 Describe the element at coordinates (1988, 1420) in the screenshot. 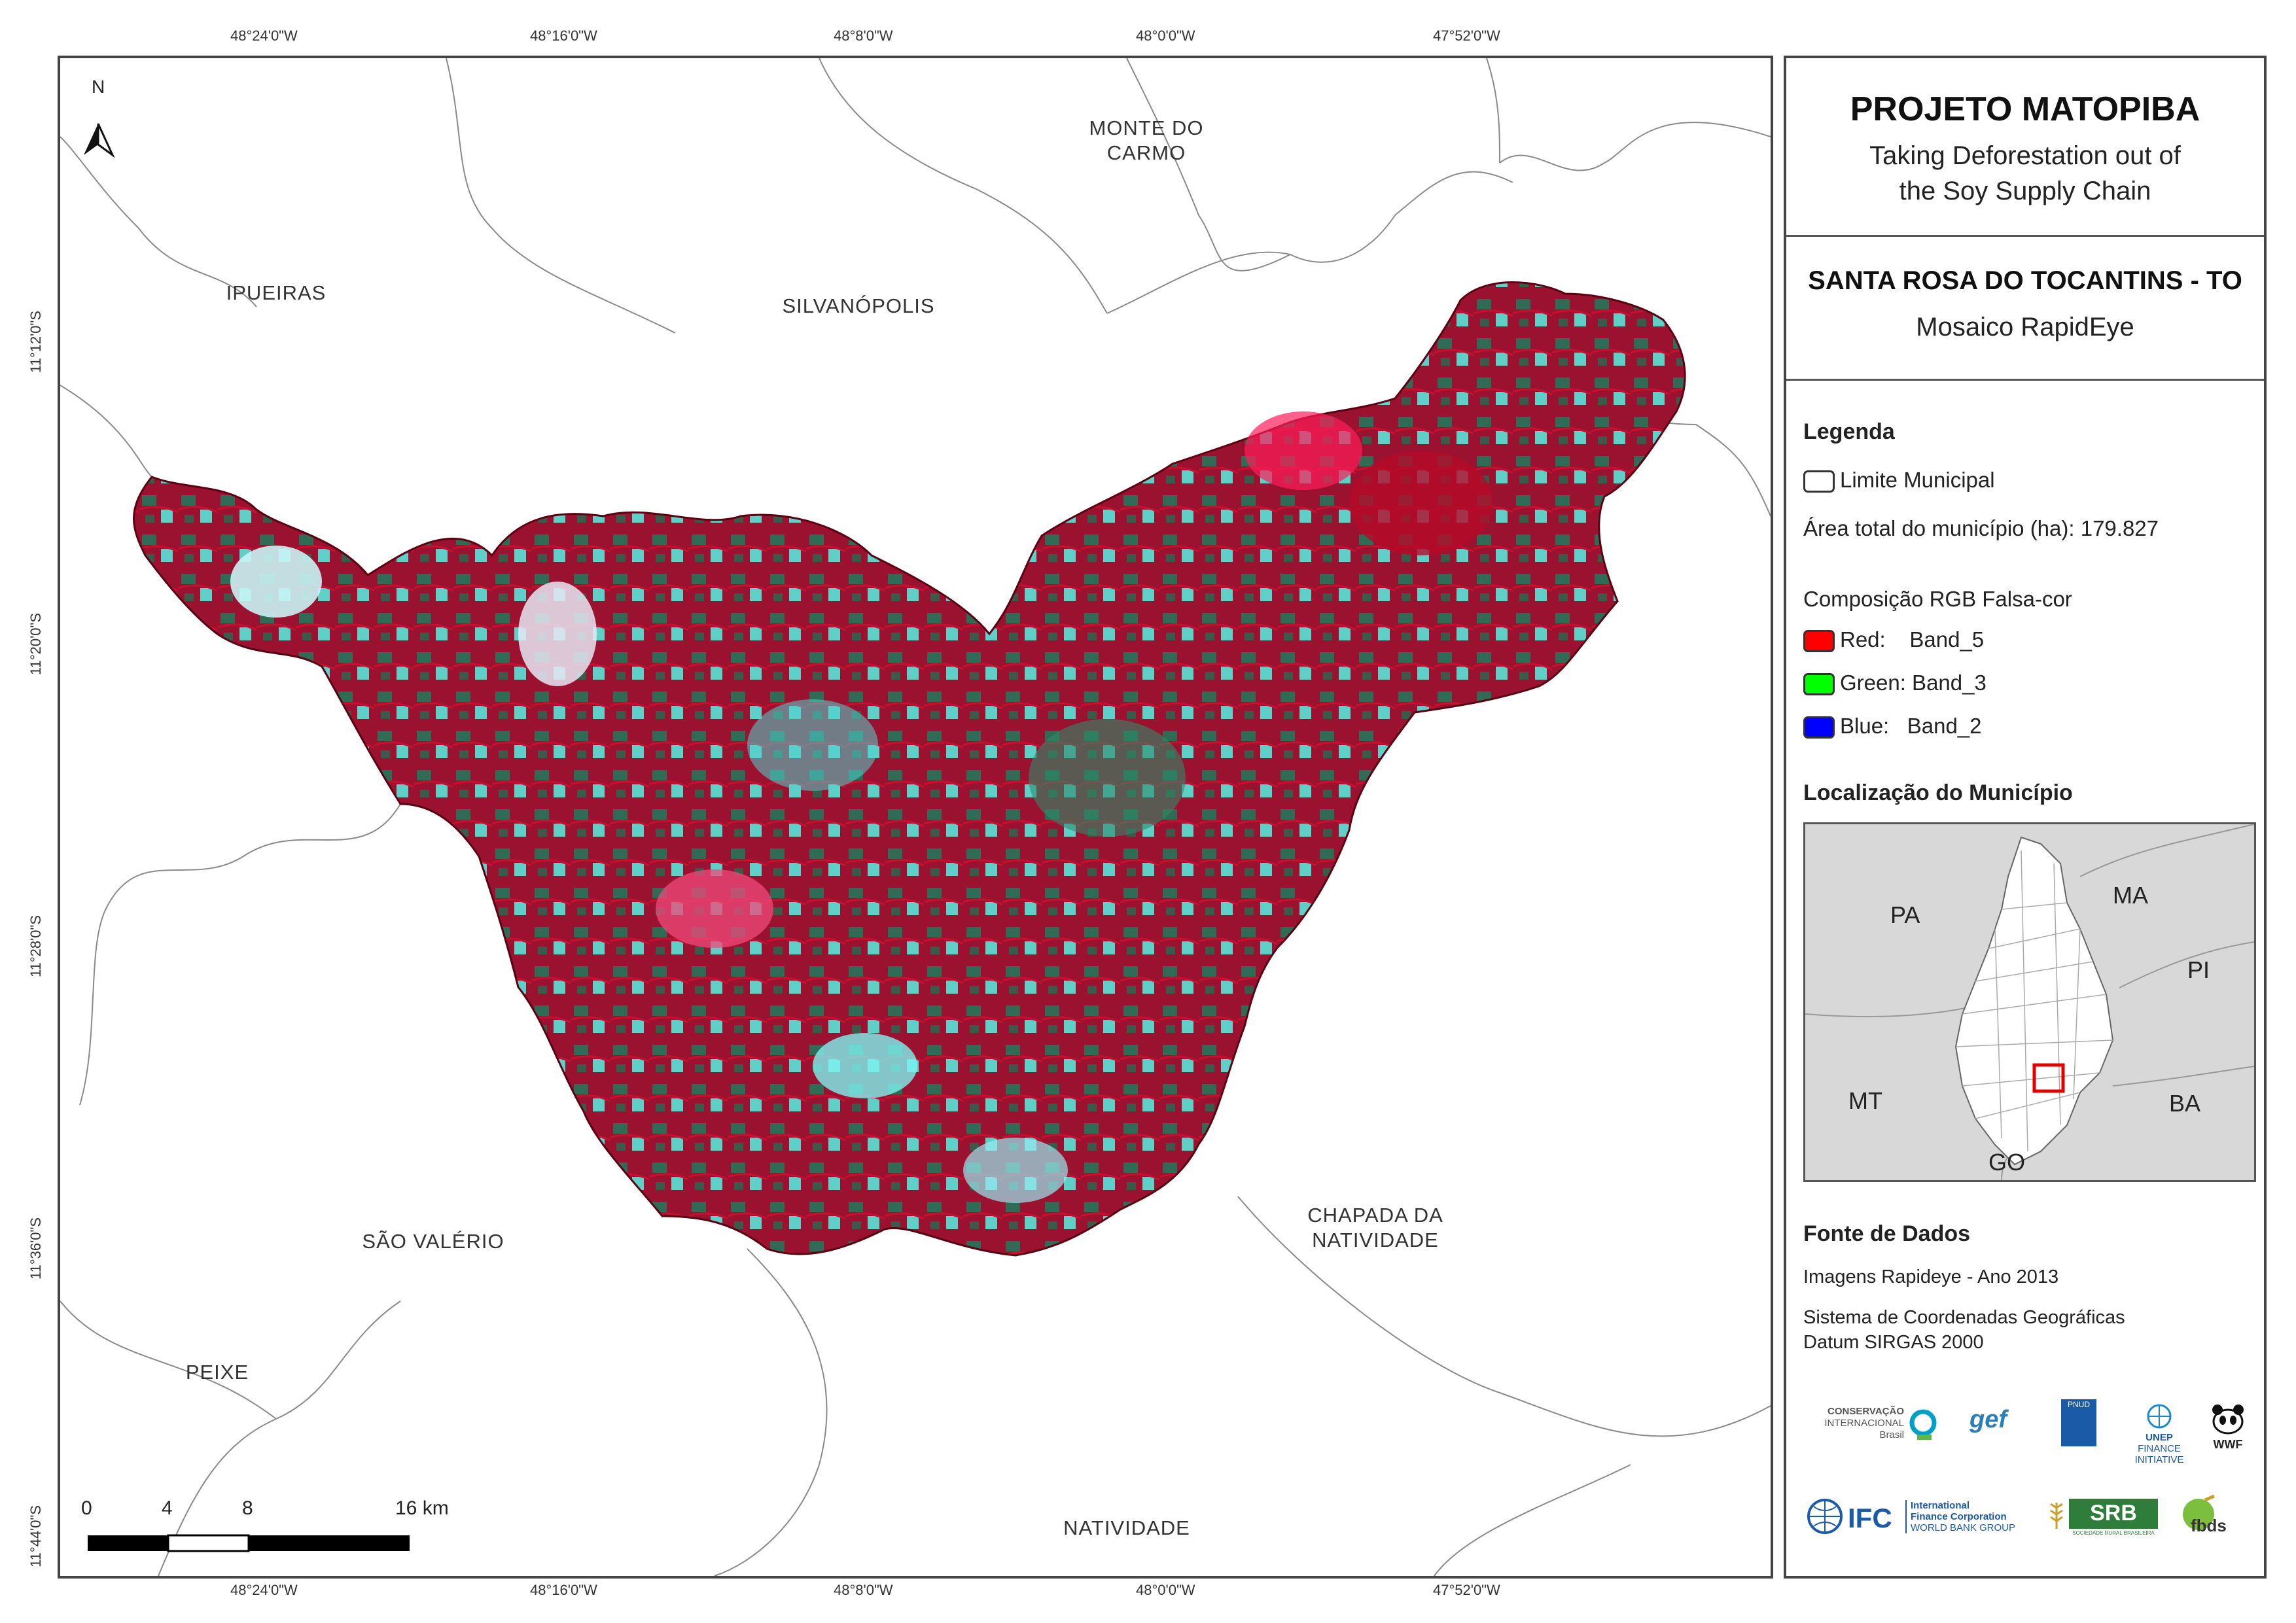

I see `logo-gef: gef` at that location.